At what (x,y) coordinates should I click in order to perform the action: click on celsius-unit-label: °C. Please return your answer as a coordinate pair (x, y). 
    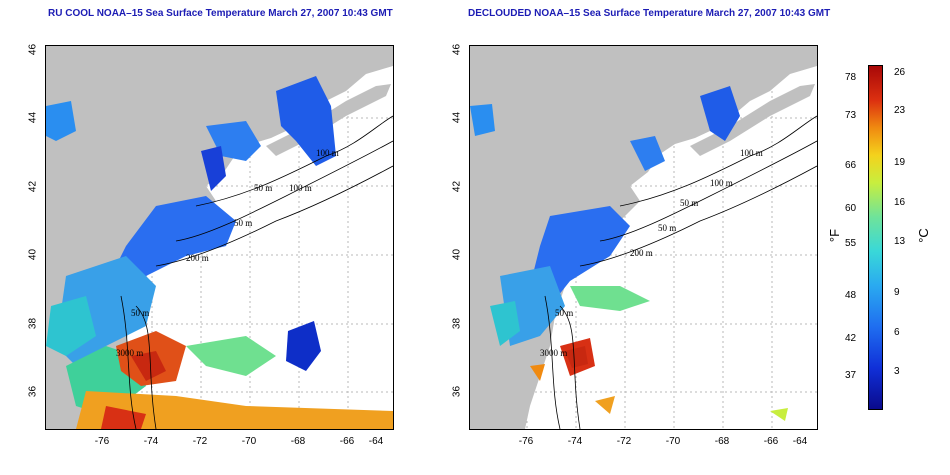
    Looking at the image, I should click on (923, 235).